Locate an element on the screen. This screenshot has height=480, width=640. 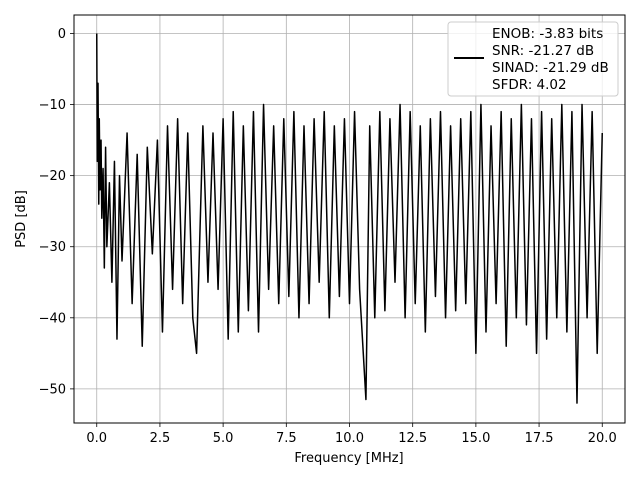
y-tick-label: 0 is located at coordinates (62, 34).